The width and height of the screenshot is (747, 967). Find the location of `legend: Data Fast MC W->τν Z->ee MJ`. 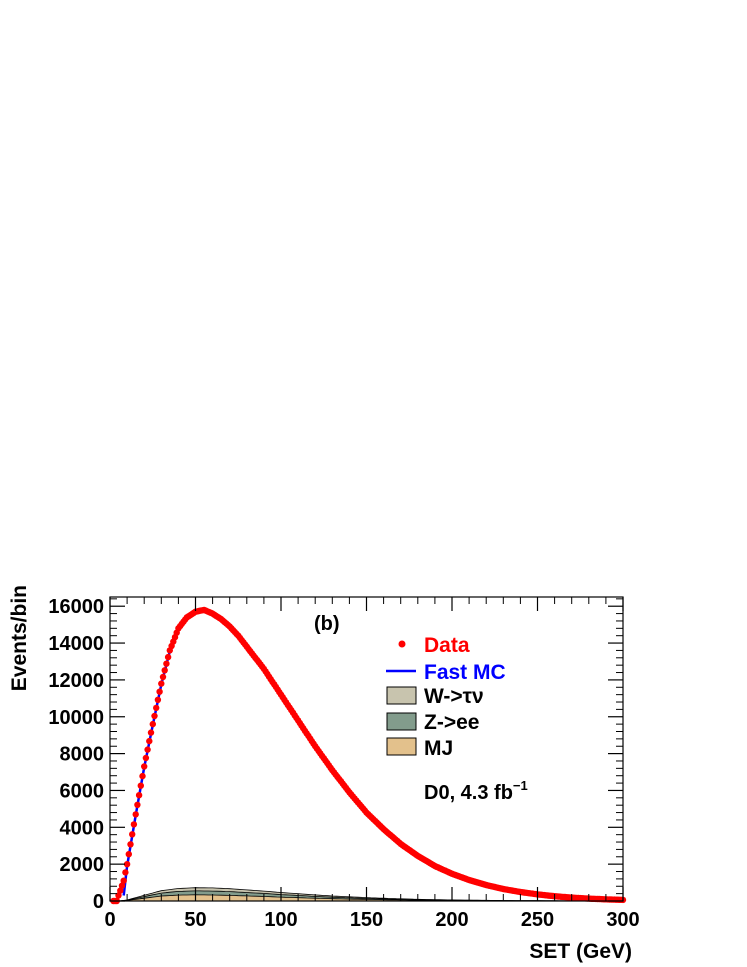

legend: Data Fast MC W->τν Z->ee MJ is located at coordinates (446, 697).